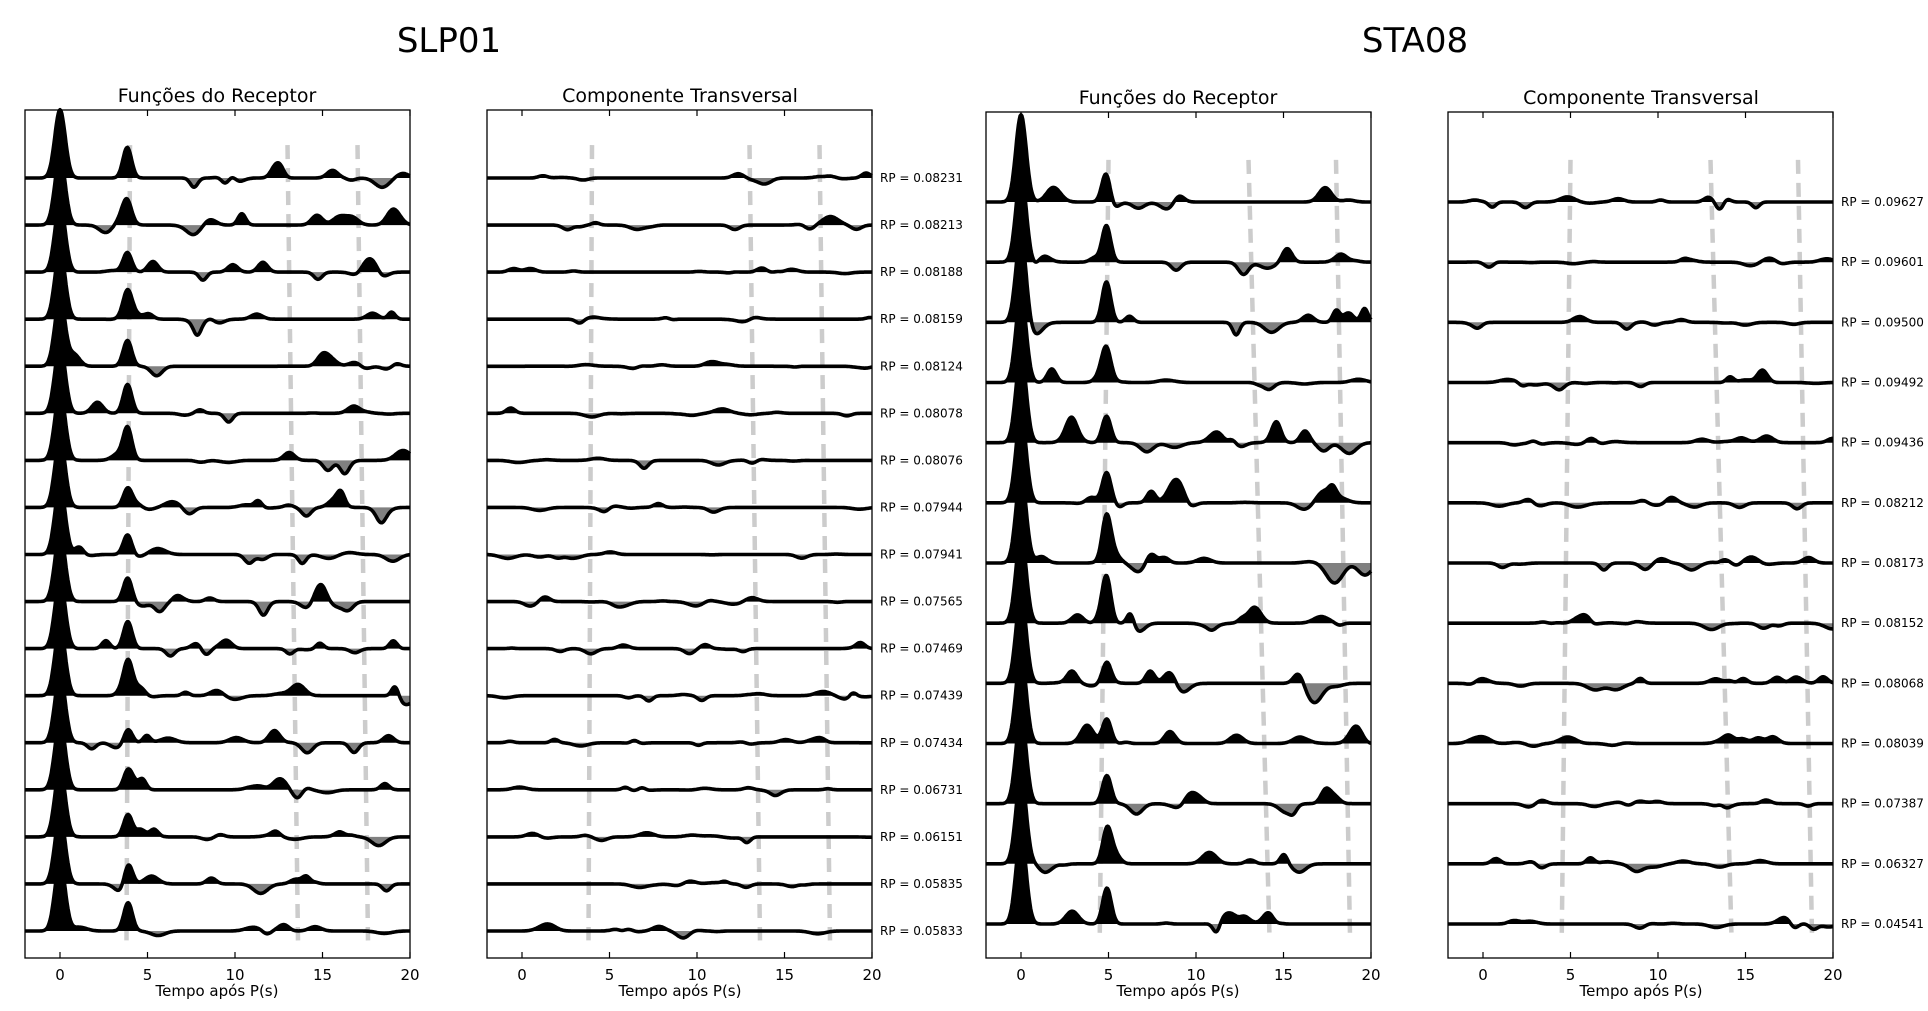 The height and width of the screenshot is (1011, 1928). I want to click on rp-label: RP = 0.09436, so click(1882, 443).